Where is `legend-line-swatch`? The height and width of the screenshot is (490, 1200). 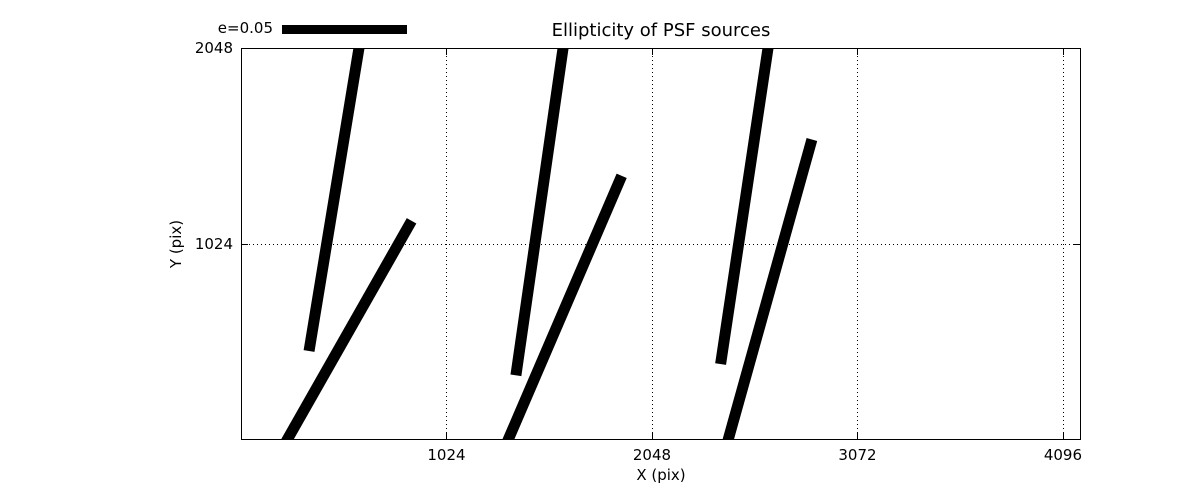
legend-line-swatch is located at coordinates (344, 29).